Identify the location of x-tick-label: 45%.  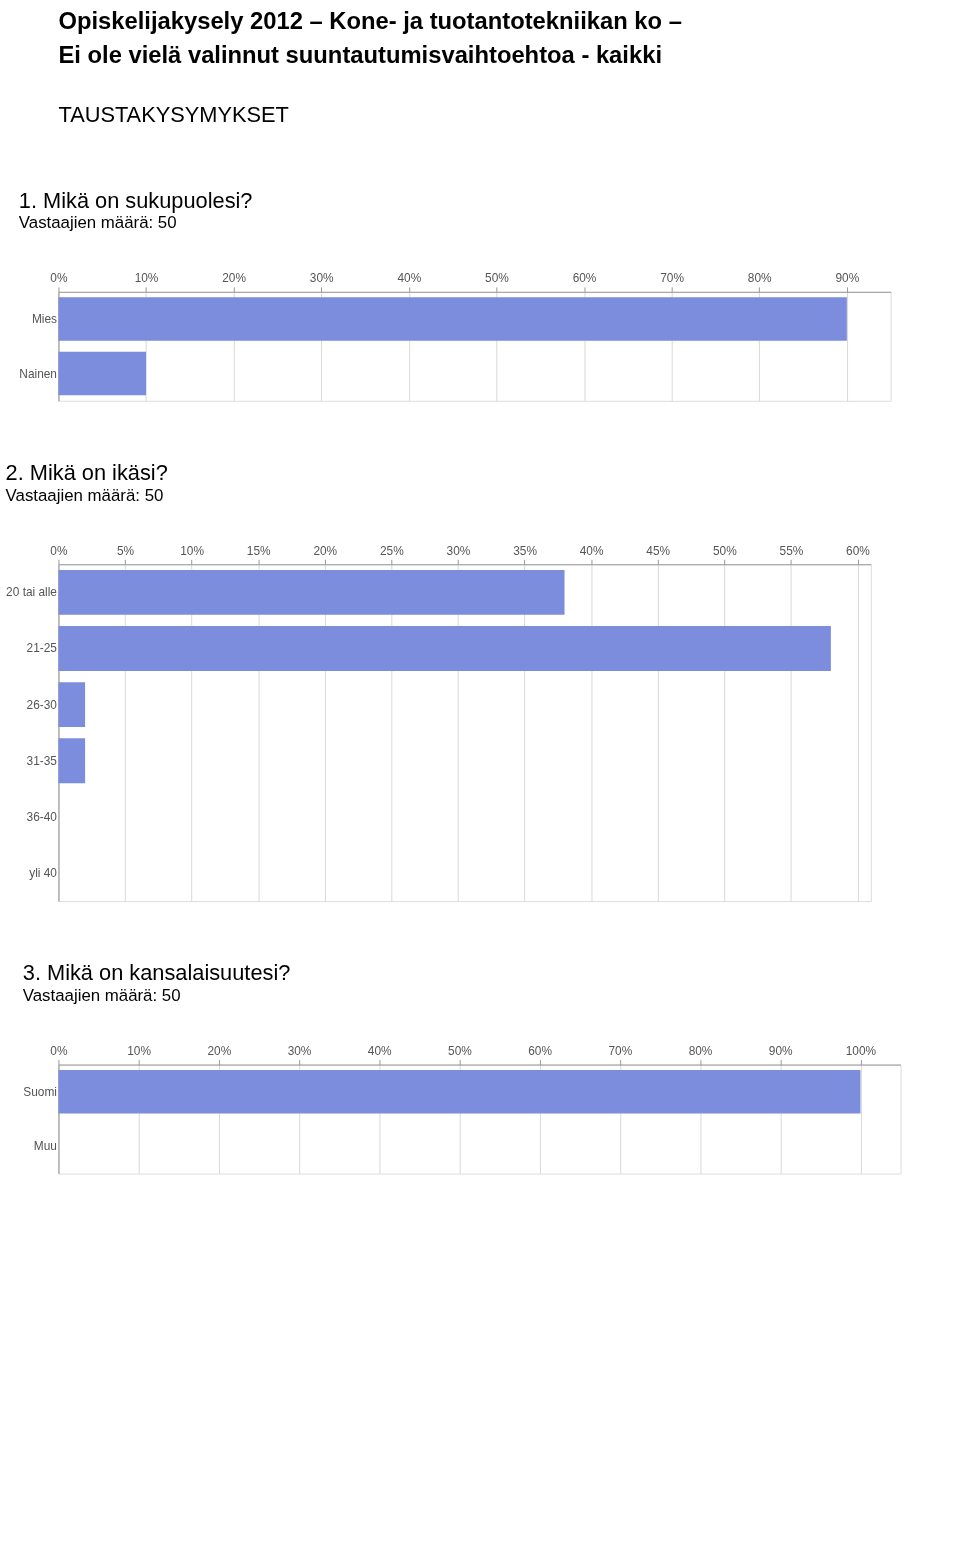
(658, 550).